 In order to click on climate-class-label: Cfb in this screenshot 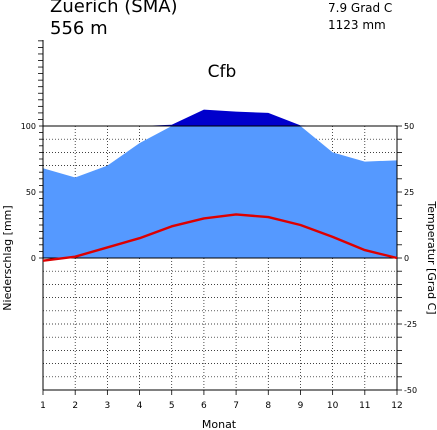, I will do `click(222, 72)`.